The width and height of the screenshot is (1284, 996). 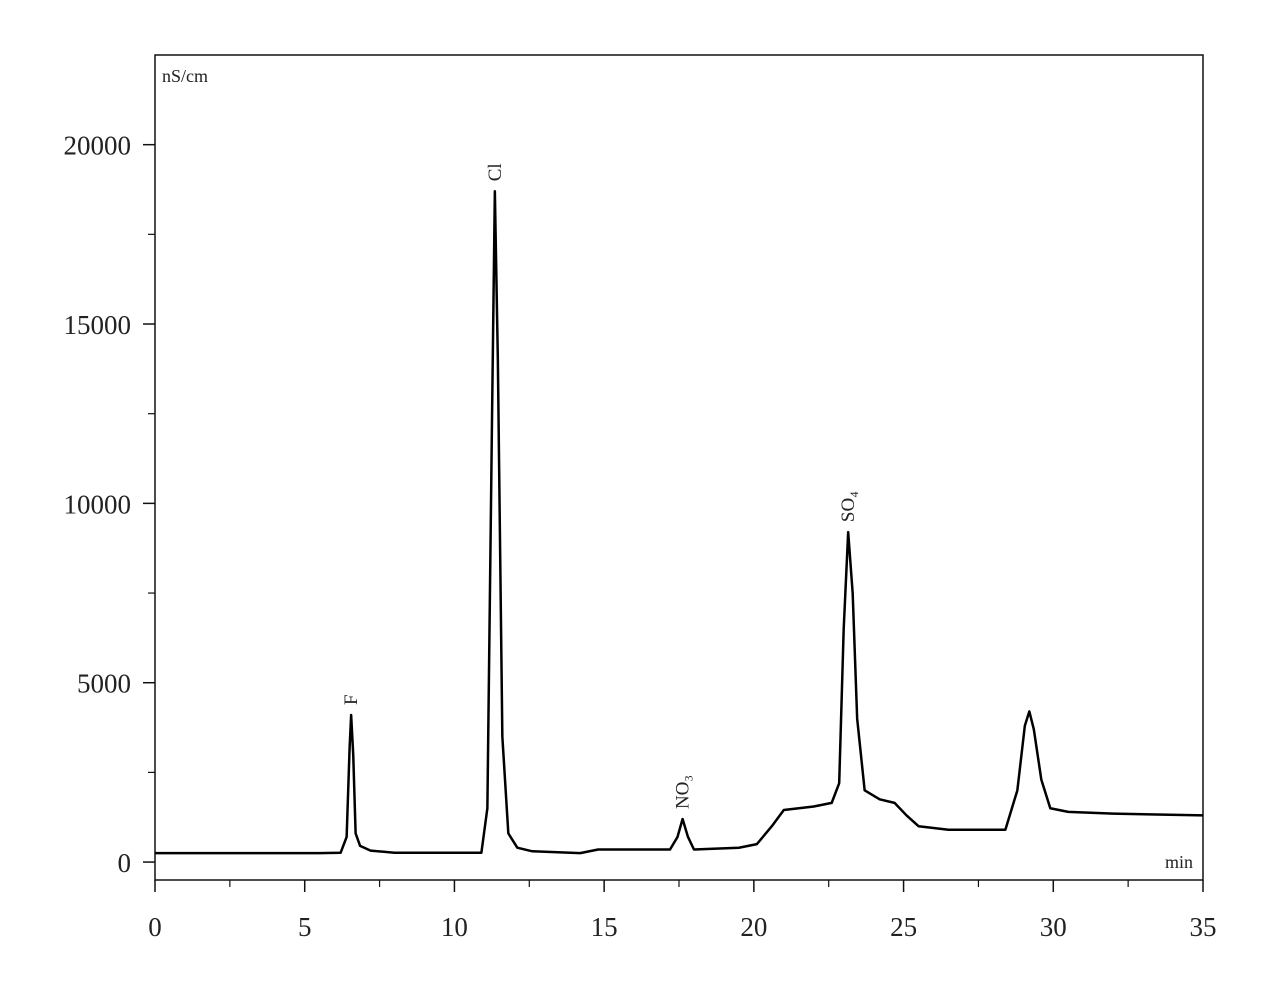 What do you see at coordinates (683, 792) in the screenshot?
I see `peak-label: NO₃` at bounding box center [683, 792].